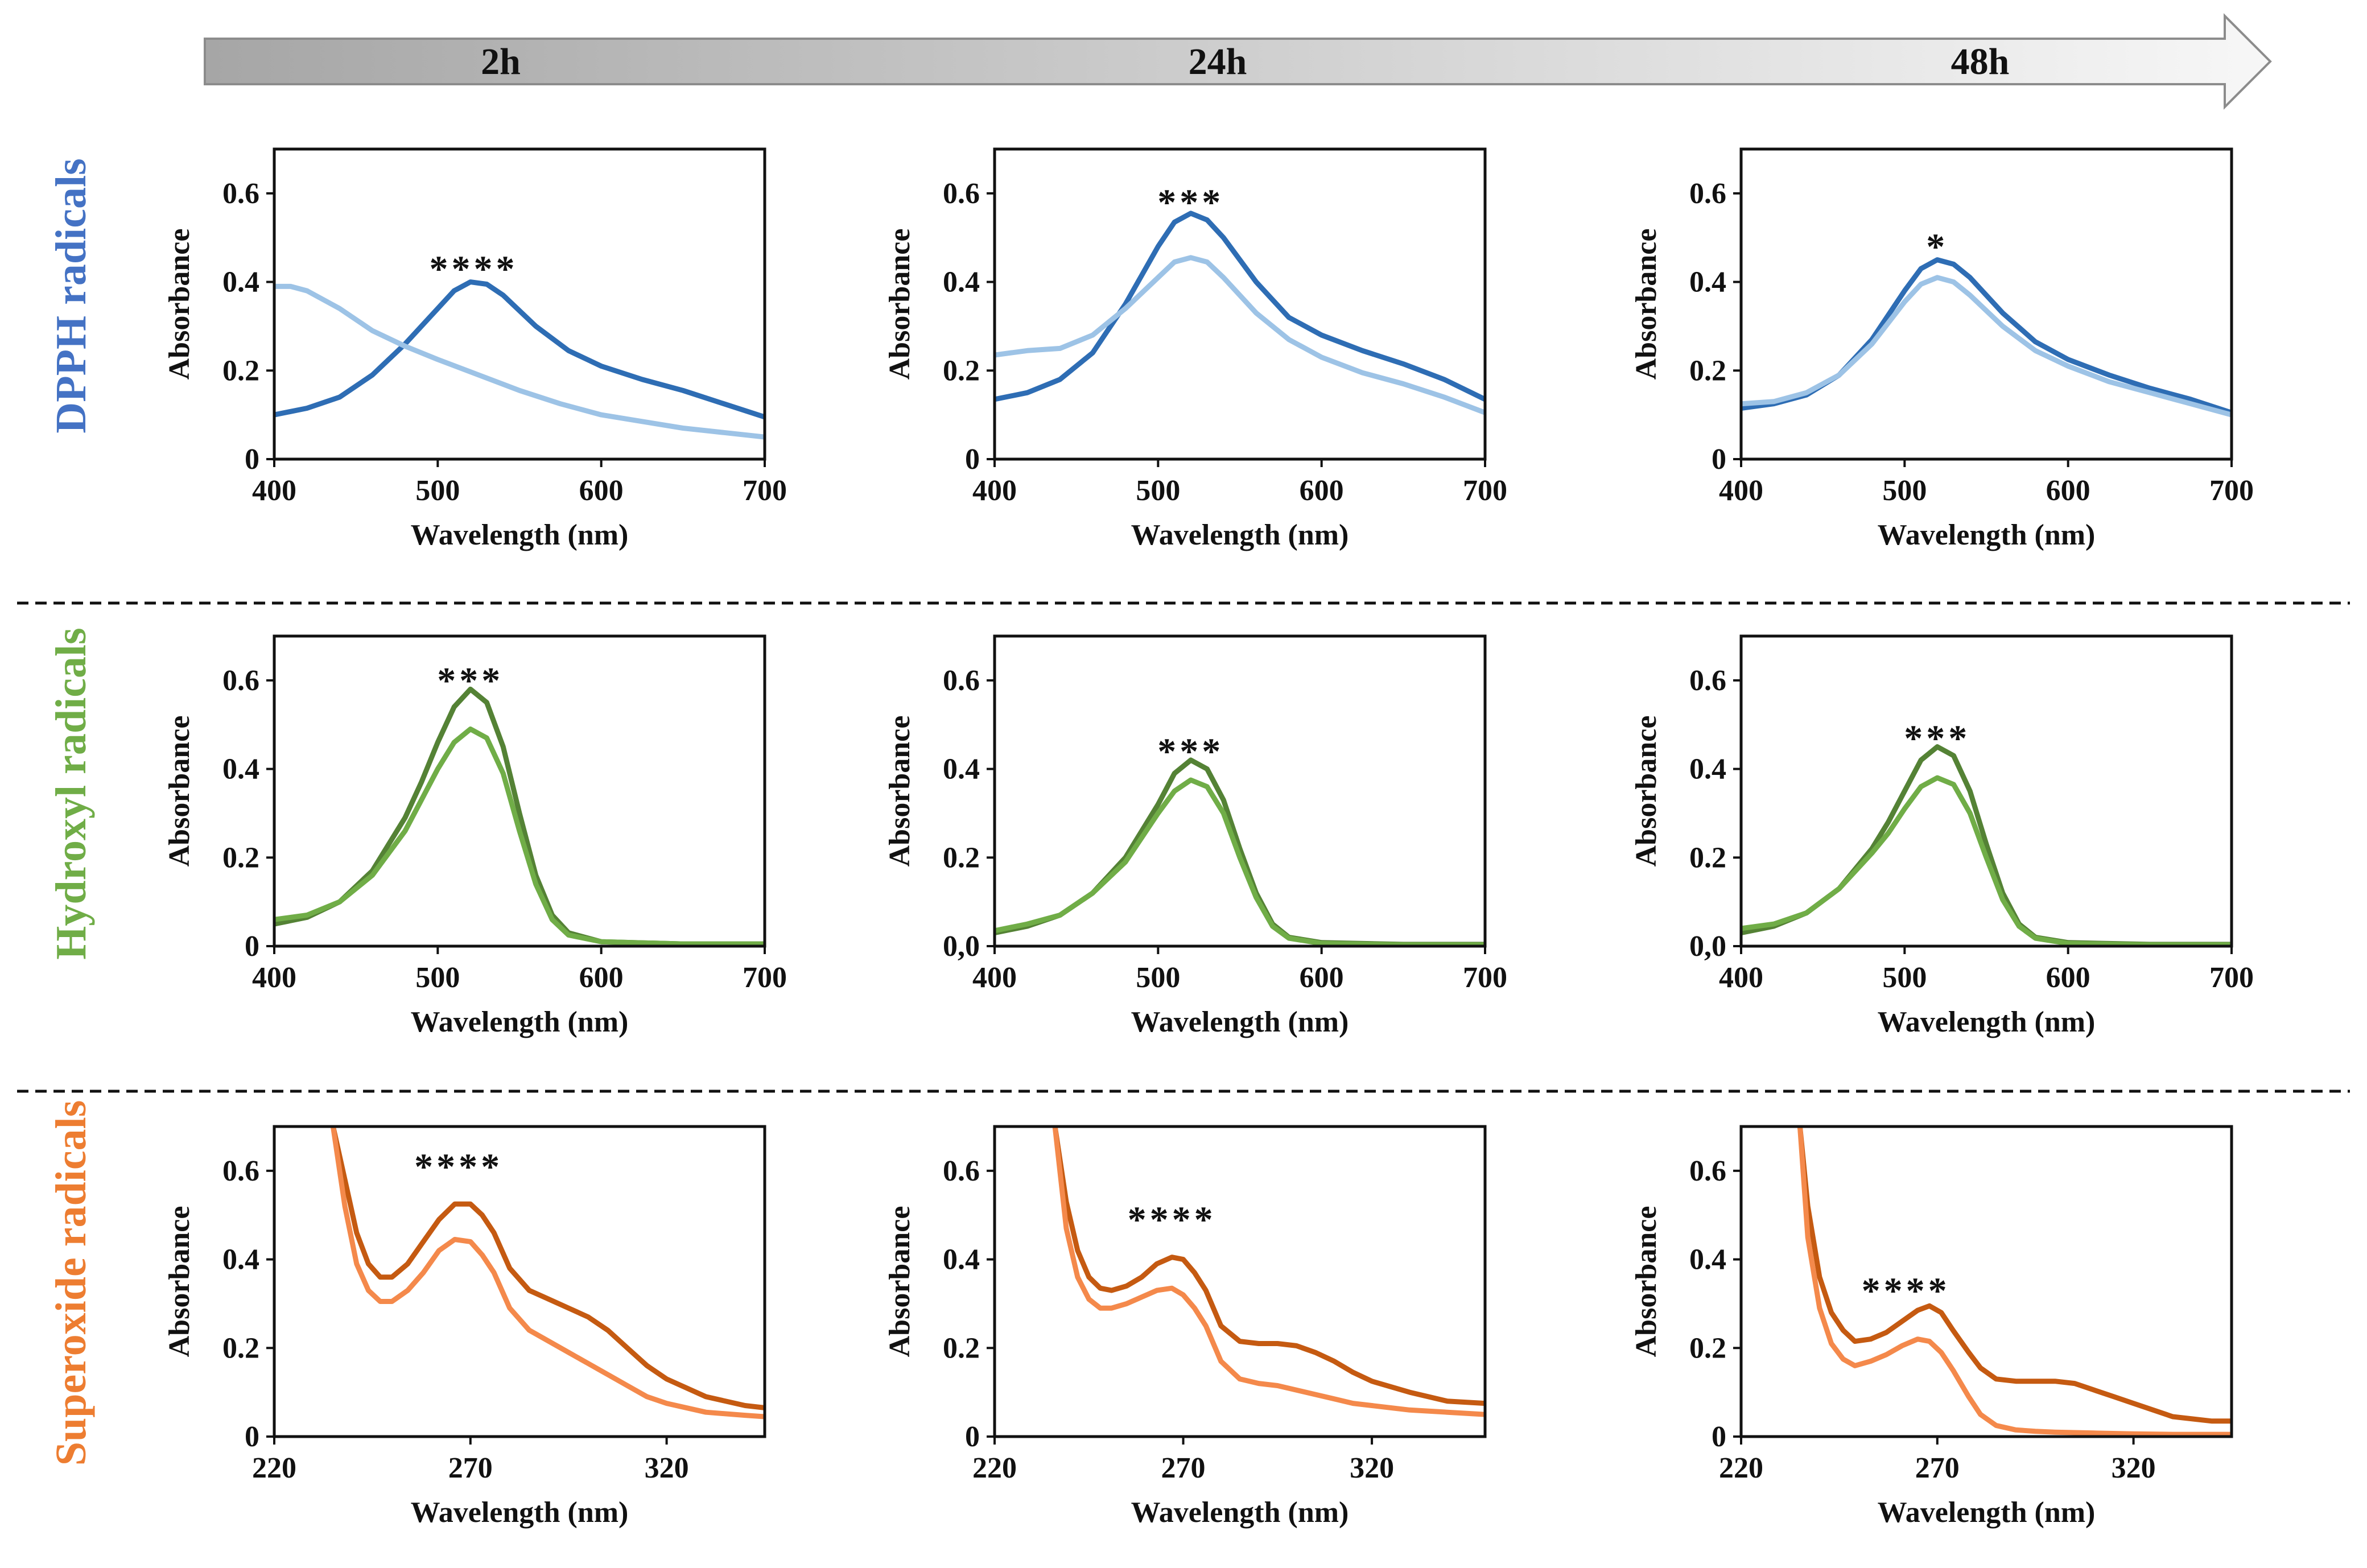  I want to click on time-label-24h: 24h, so click(1218, 62).